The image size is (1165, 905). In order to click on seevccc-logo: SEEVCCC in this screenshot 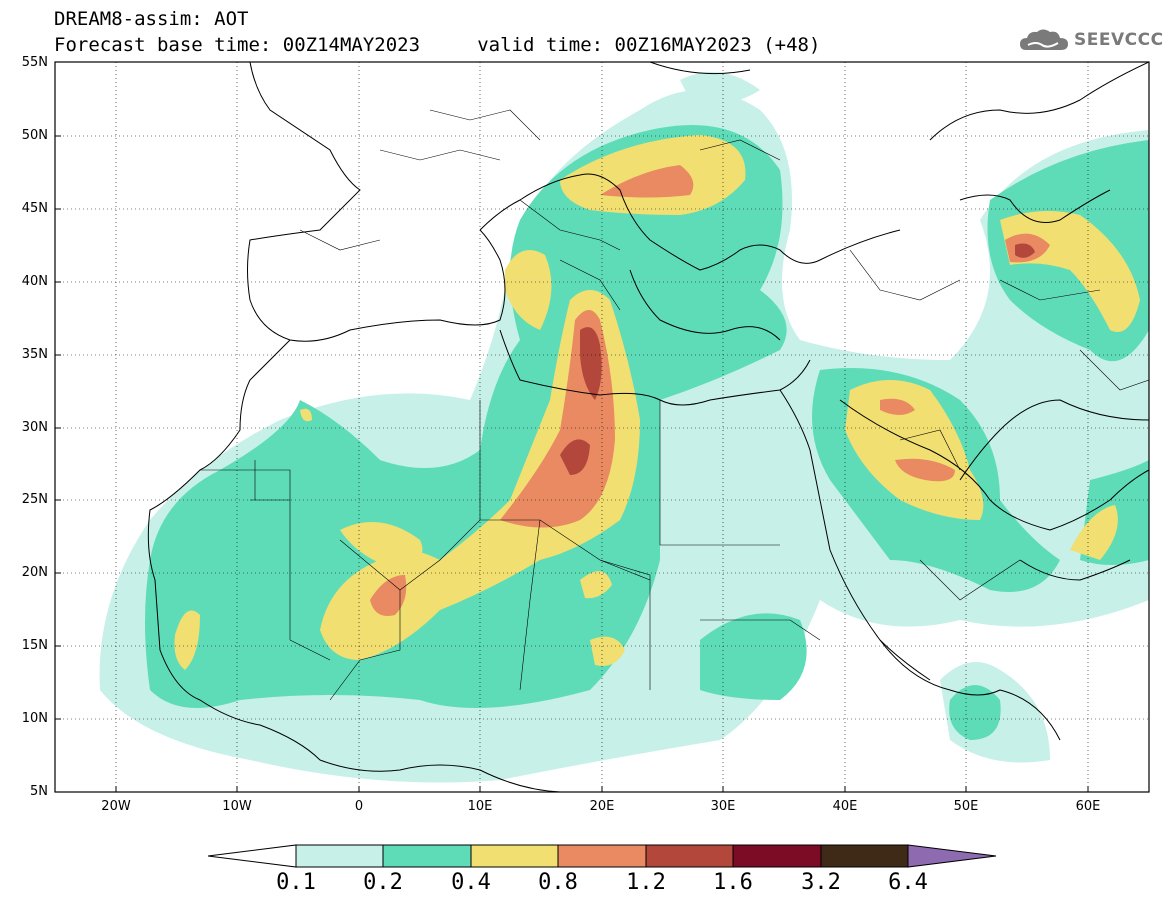, I will do `click(1119, 40)`.